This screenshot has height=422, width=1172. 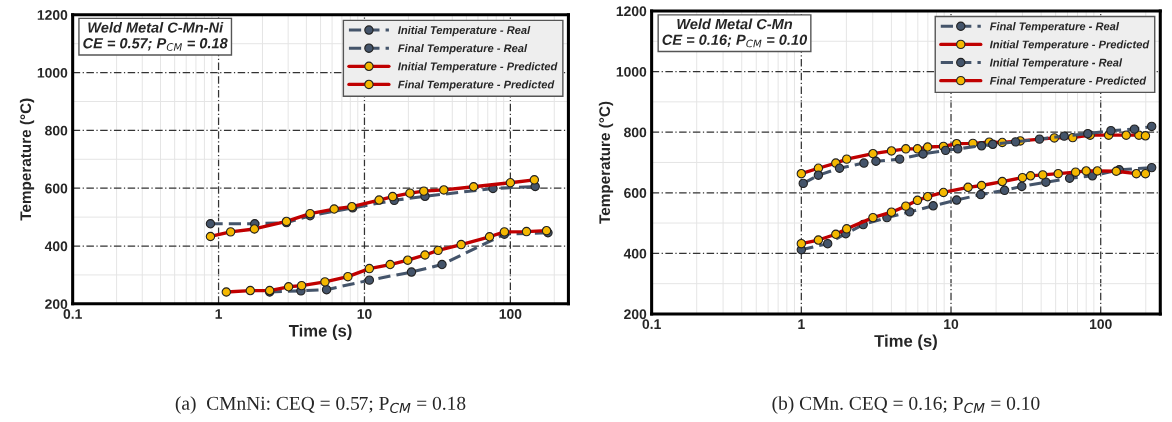 I want to click on text: (b) CMn. CEQ = 0.16; P$_{CM}$ = 0.10, so click(x=906, y=405).